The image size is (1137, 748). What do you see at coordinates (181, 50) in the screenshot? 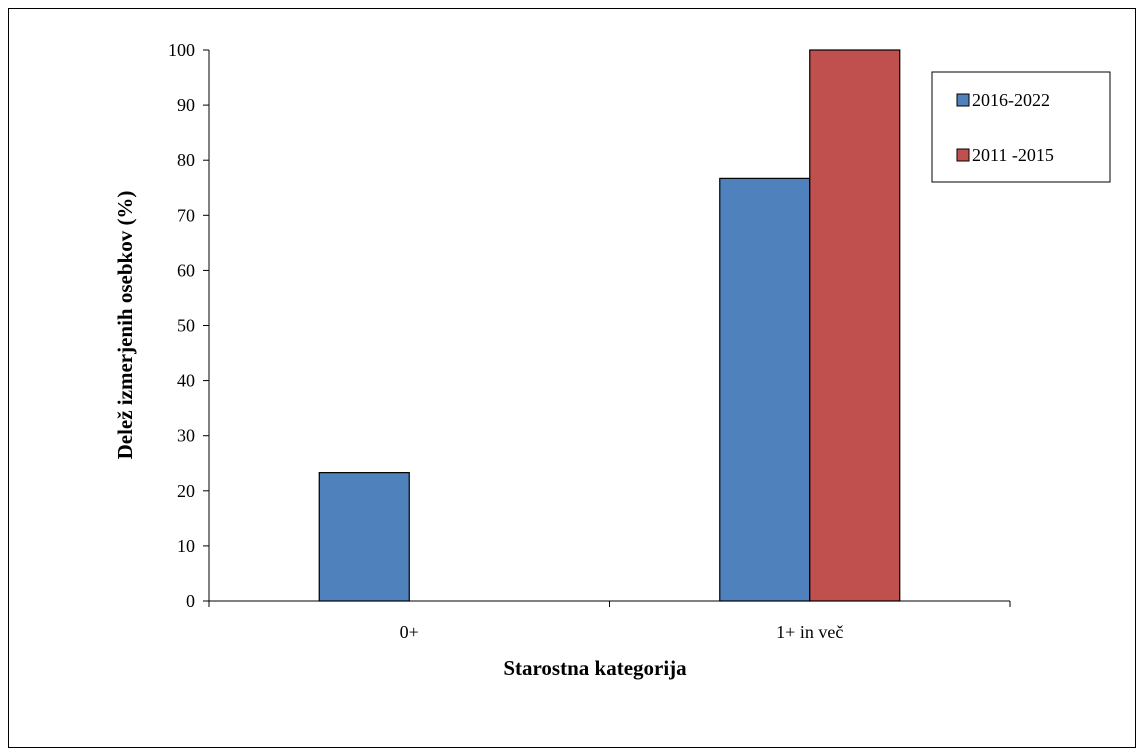
I see `y-tick-label: 100` at bounding box center [181, 50].